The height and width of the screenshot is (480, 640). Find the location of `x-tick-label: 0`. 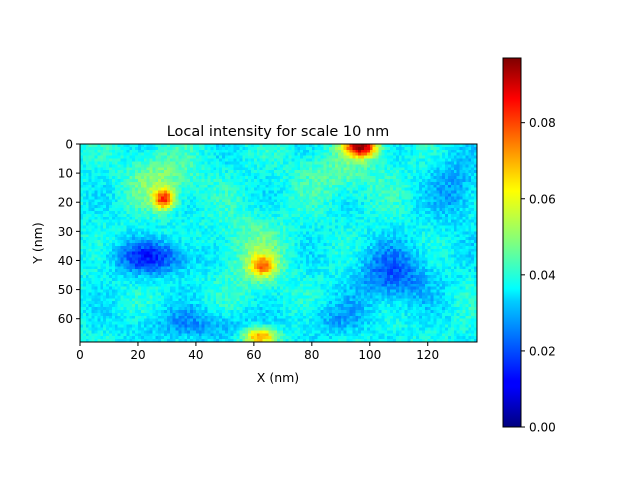

x-tick-label: 0 is located at coordinates (80, 355).